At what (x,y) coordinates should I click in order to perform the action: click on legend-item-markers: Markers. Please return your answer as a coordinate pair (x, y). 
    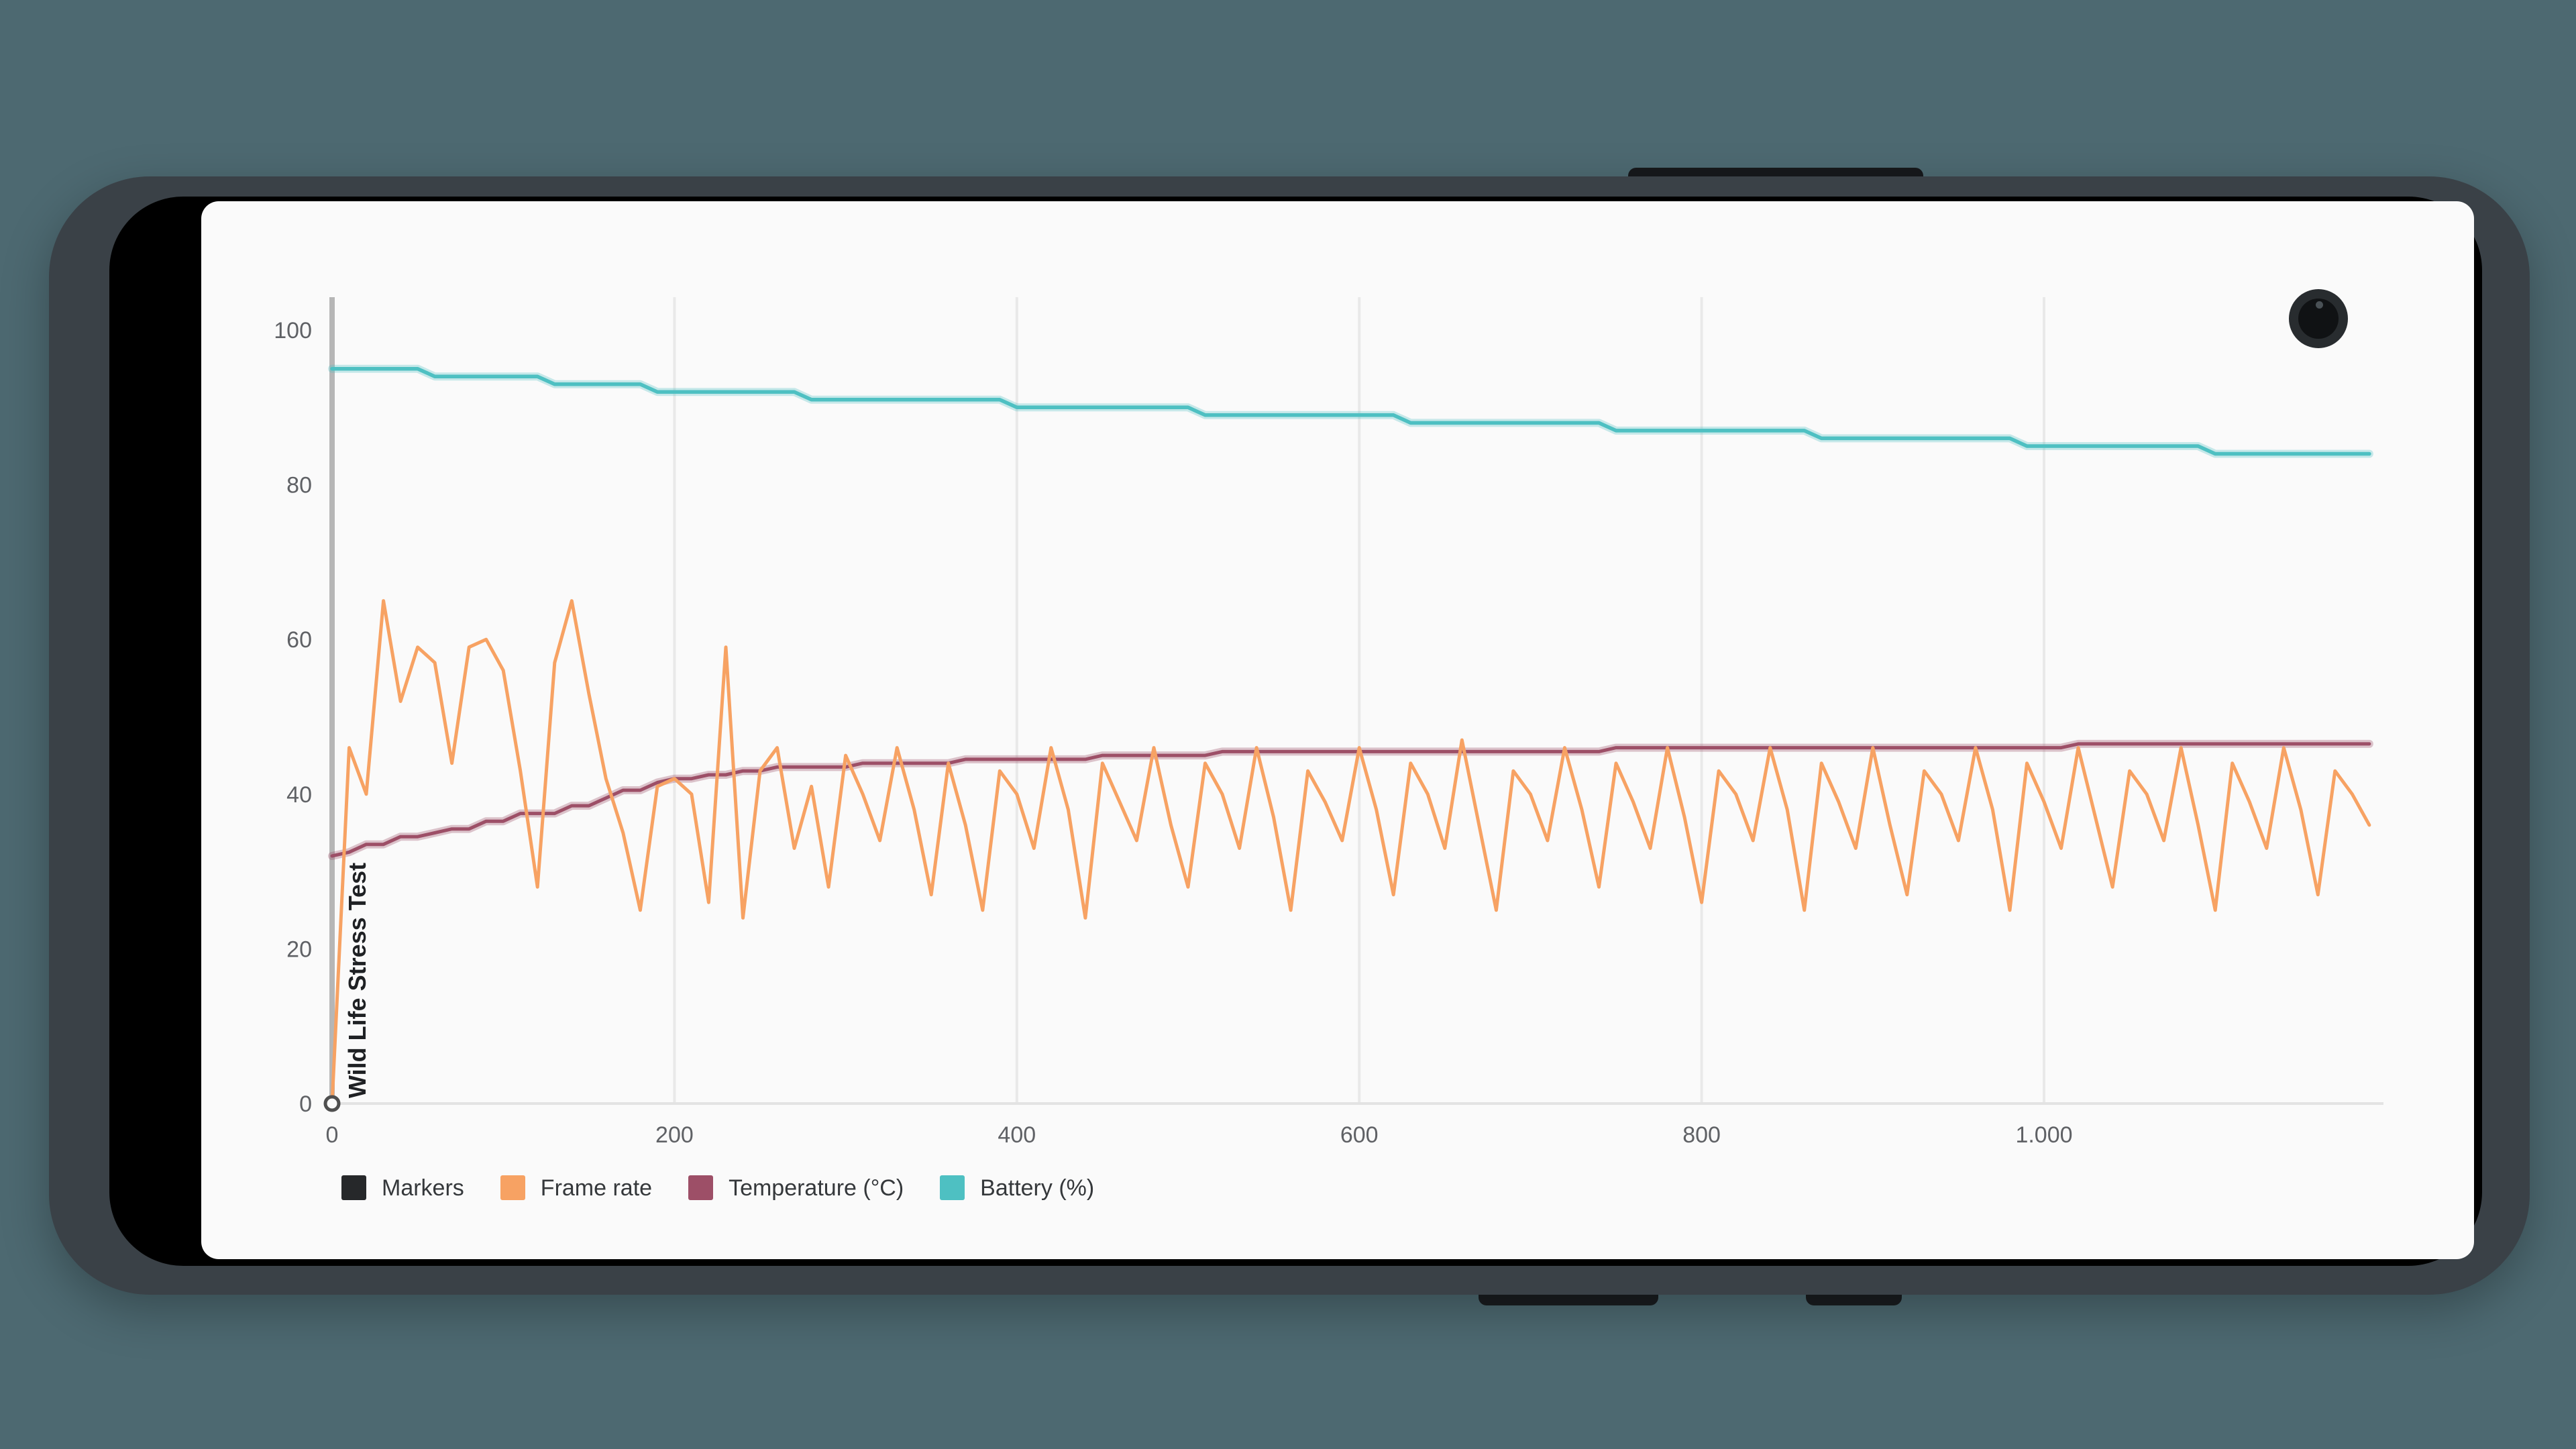
    Looking at the image, I should click on (402, 1187).